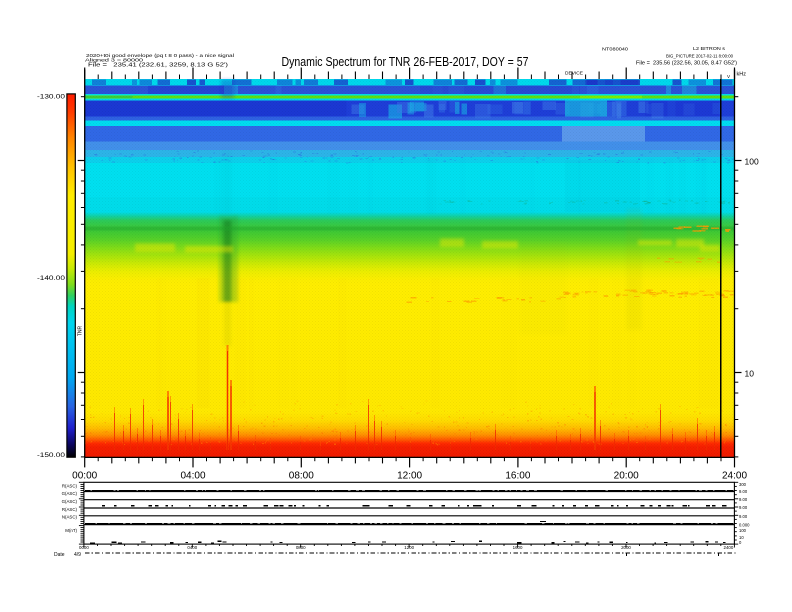  What do you see at coordinates (158, 66) in the screenshot?
I see `svg-text:File = 235.41 (232.61, 3259,: File = 235.41 (232.61, 3259, 8.13 G 52')` at bounding box center [158, 66].